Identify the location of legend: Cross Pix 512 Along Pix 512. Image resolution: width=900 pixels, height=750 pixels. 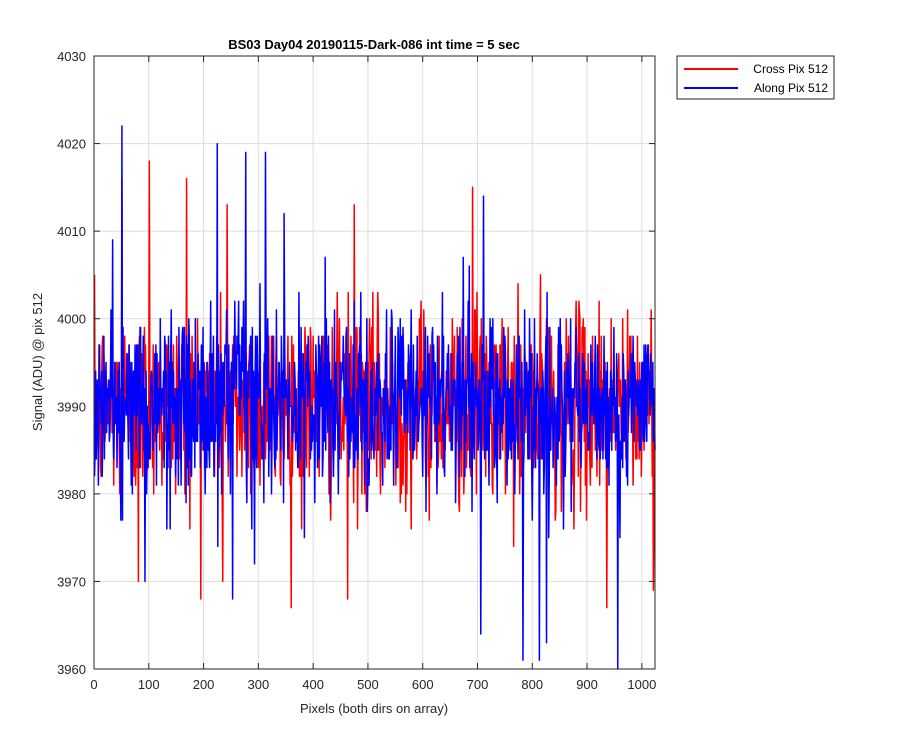
(755, 77).